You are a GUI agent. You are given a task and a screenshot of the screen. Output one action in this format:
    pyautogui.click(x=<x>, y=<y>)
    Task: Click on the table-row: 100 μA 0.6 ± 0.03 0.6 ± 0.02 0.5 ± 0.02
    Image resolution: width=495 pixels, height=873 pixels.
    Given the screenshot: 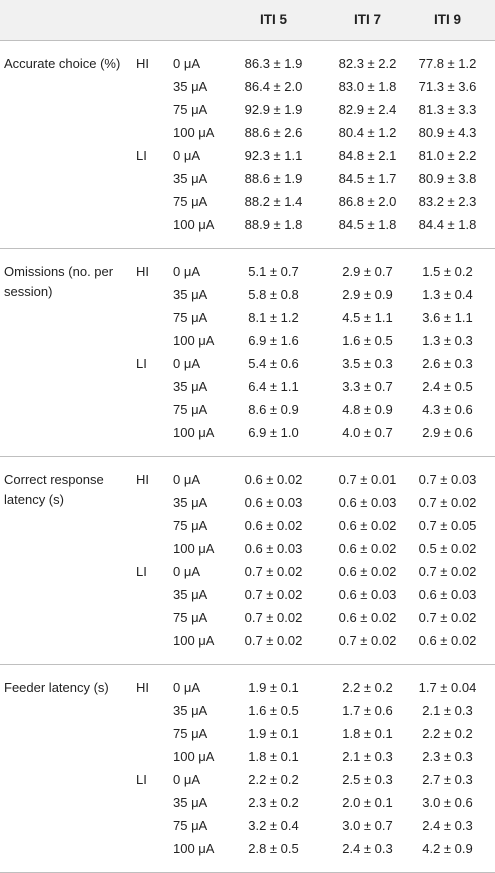 What is the action you would take?
    pyautogui.click(x=247, y=548)
    